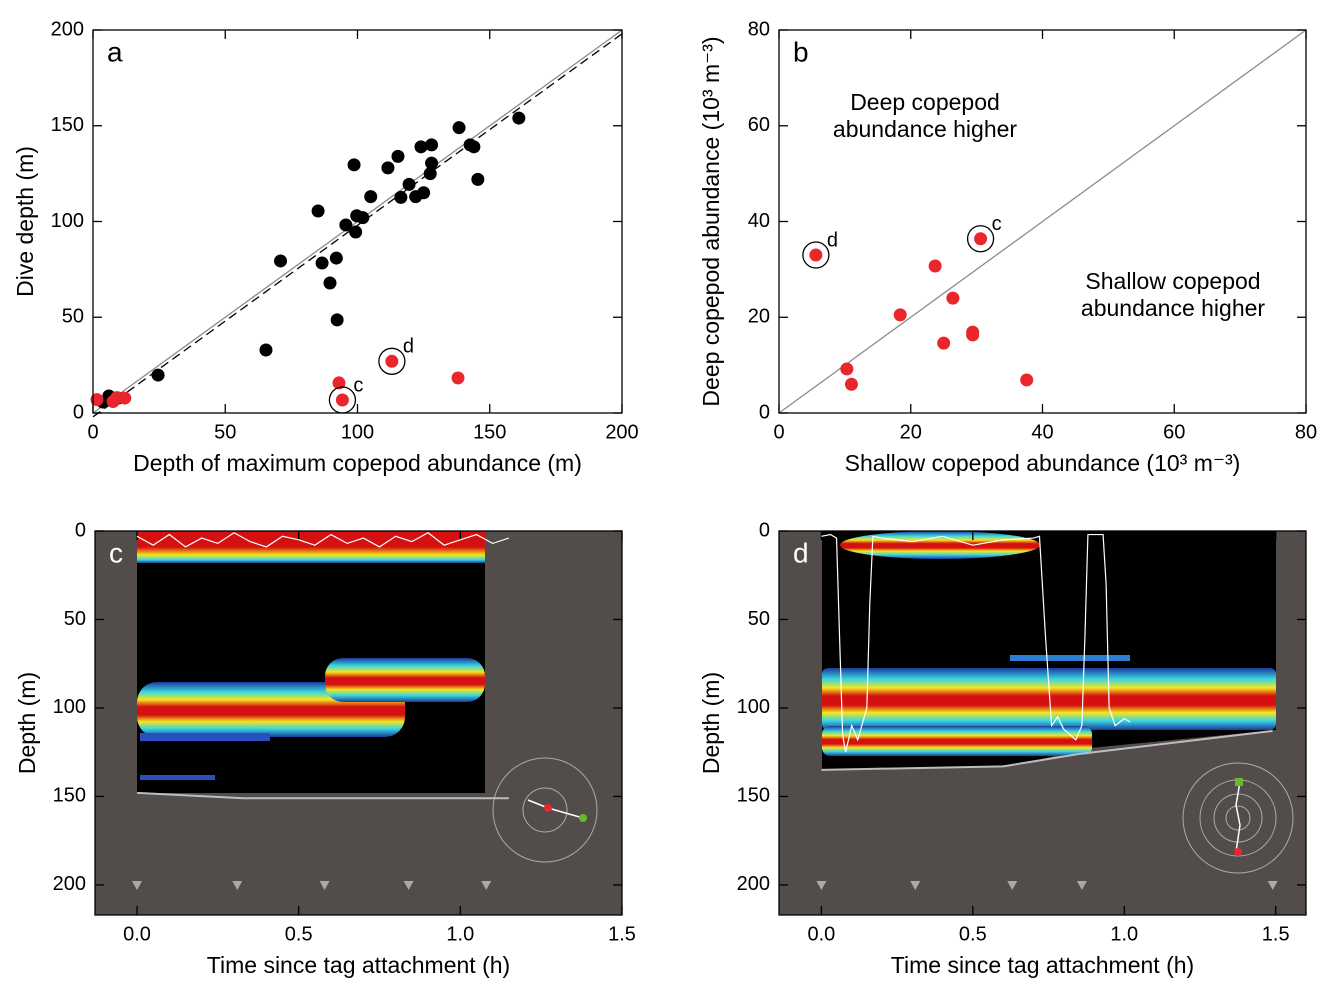 The height and width of the screenshot is (987, 1329). I want to click on y-axis-label: Deep copepod abundance (10³ m⁻³), so click(711, 221).